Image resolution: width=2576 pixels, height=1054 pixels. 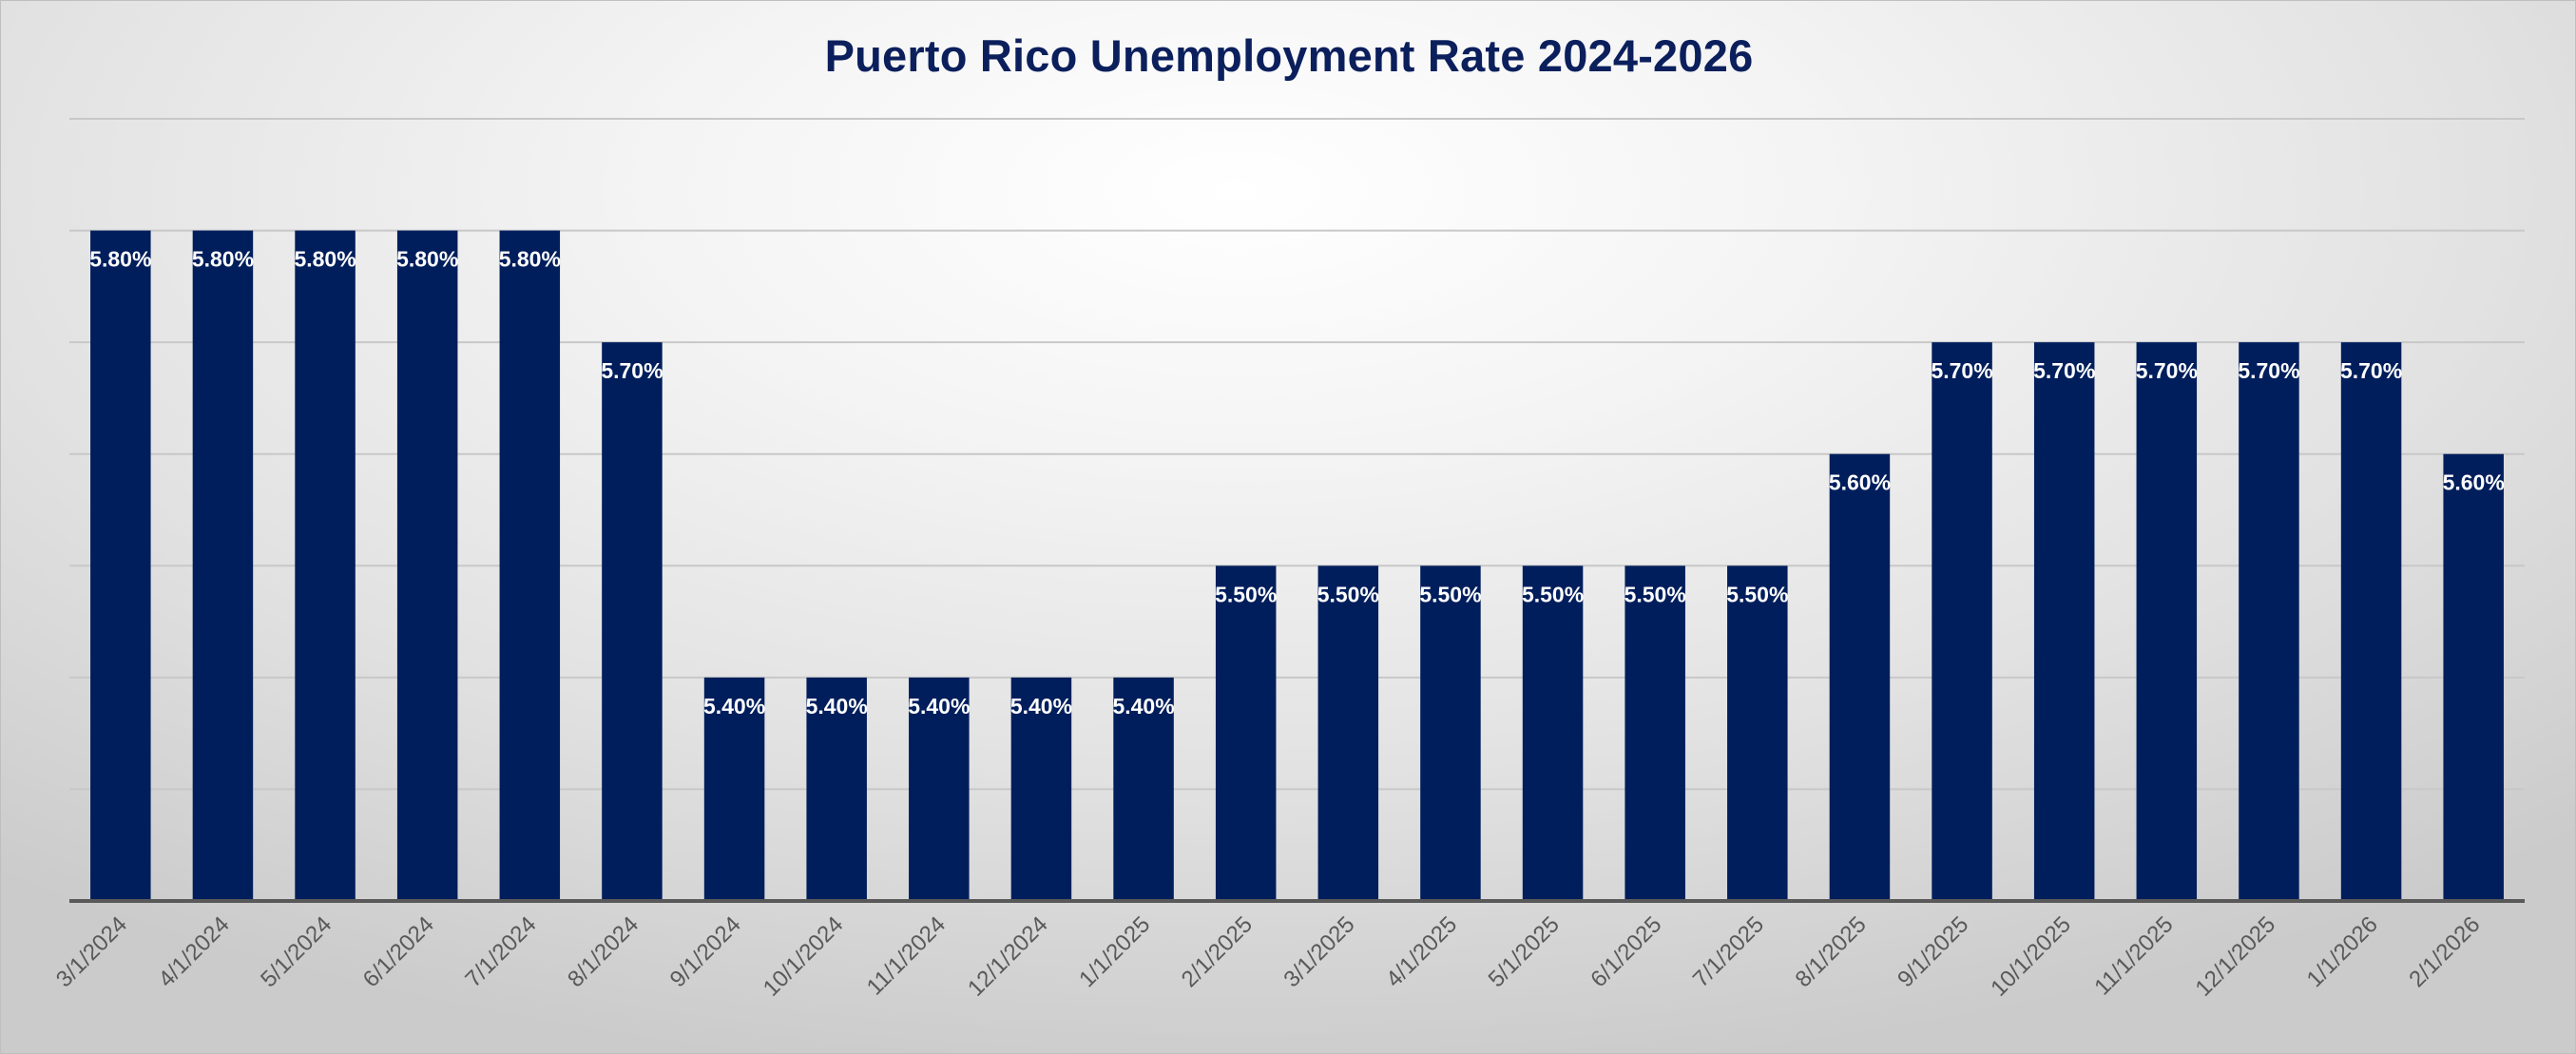 I want to click on x-tick-label: 7/1/2024, so click(x=500, y=951).